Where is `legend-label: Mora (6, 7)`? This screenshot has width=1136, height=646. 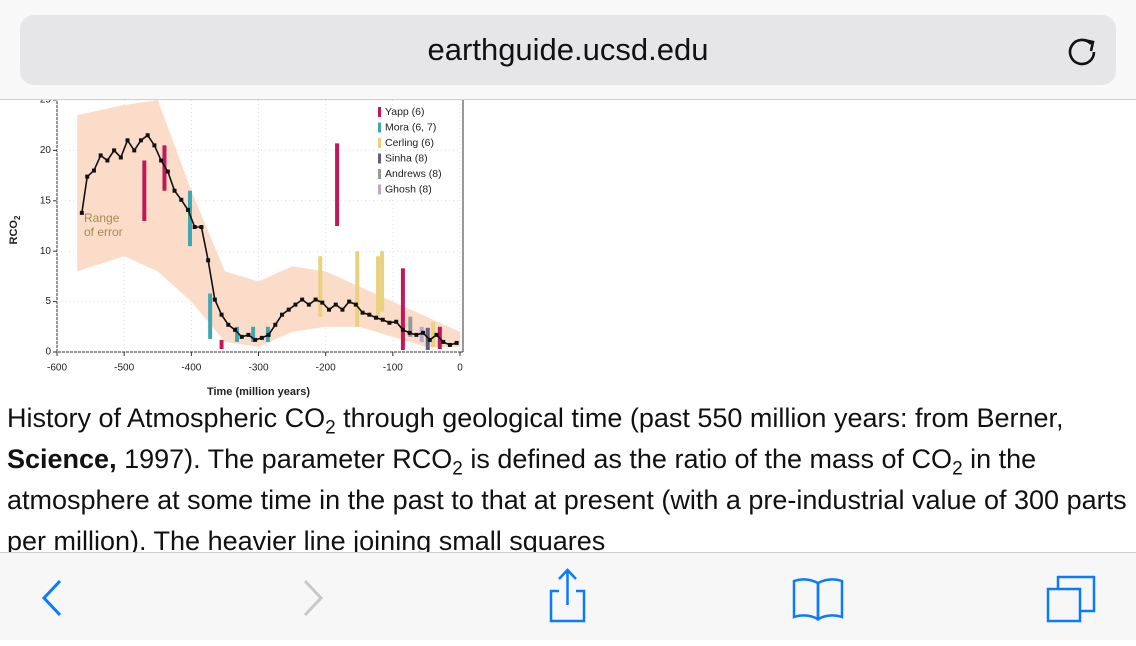 legend-label: Mora (6, 7) is located at coordinates (410, 127).